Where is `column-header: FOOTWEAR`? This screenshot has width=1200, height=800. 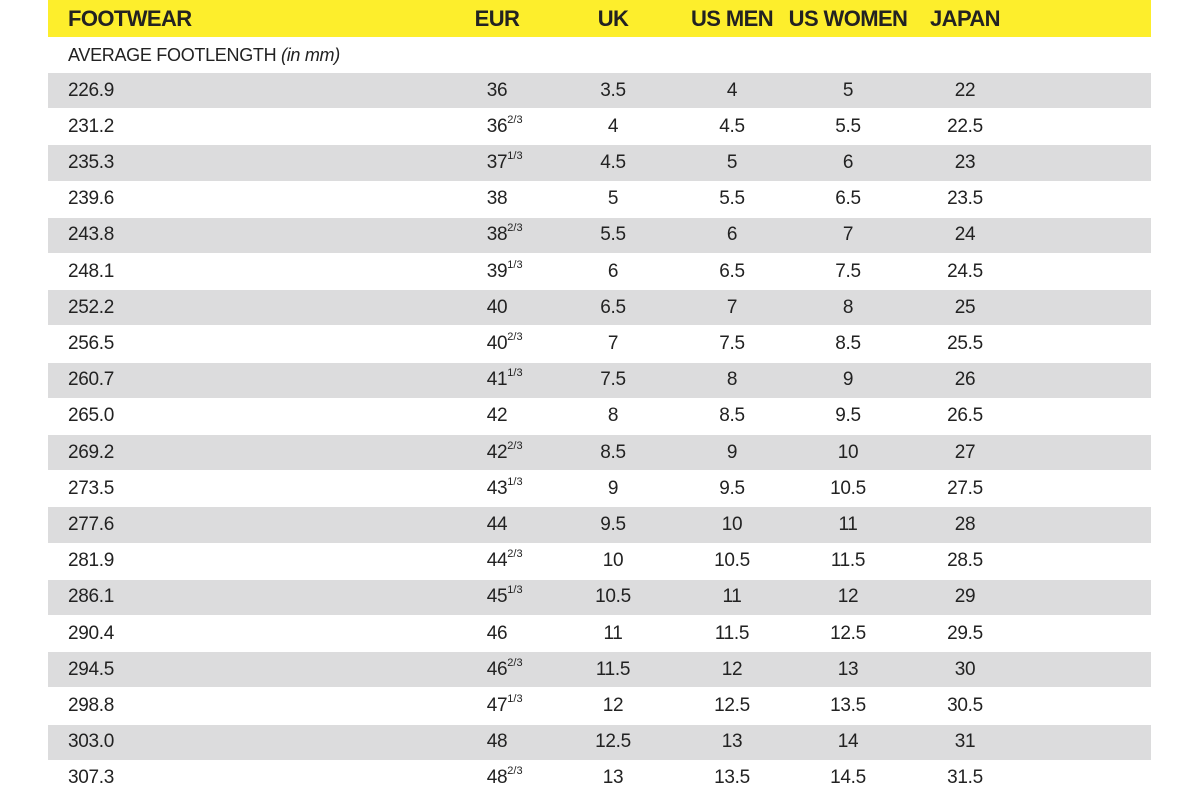
column-header: FOOTWEAR is located at coordinates (130, 18).